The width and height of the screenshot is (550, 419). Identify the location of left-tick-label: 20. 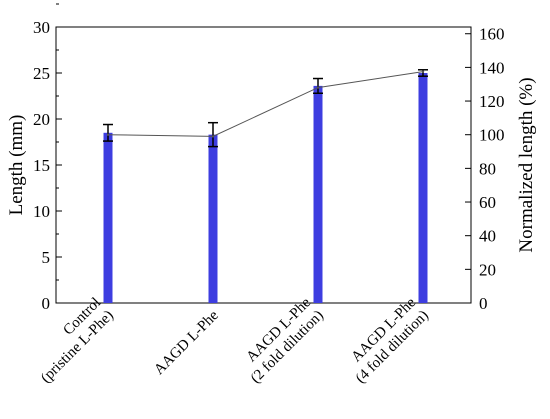
(41, 119).